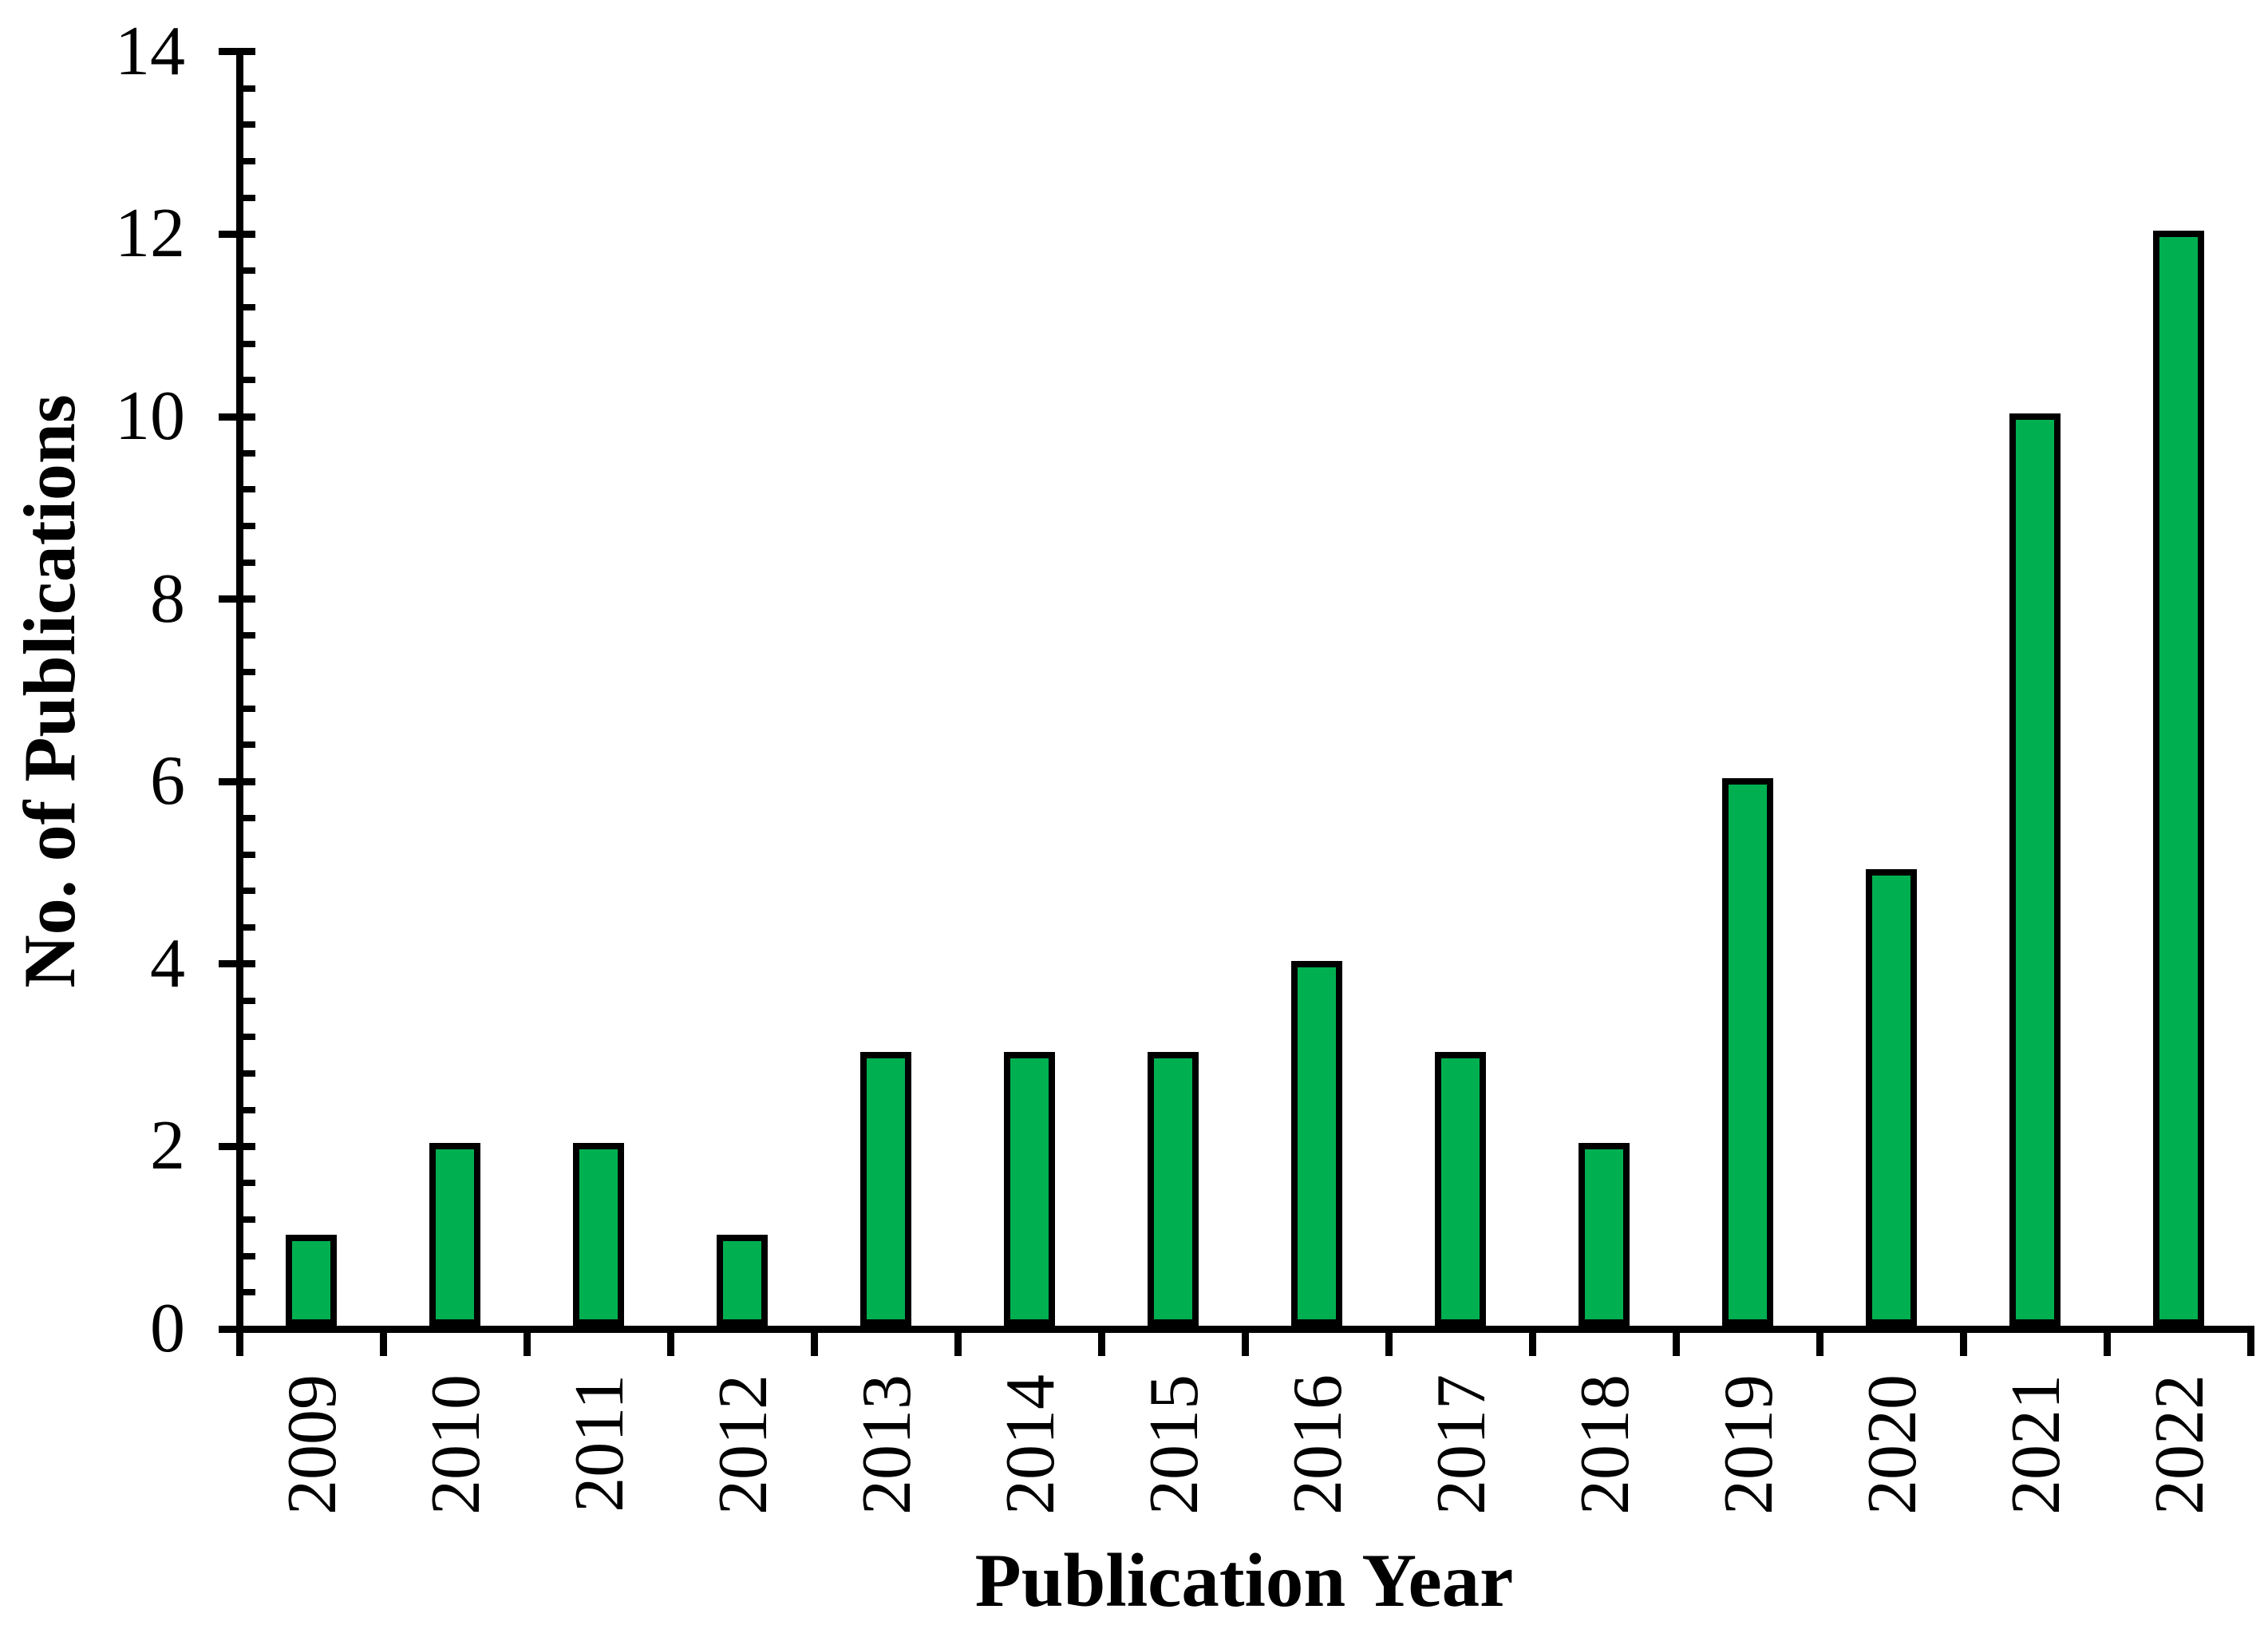 This screenshot has width=2268, height=1633. I want to click on x-tick-label: 2017, so click(1461, 1444).